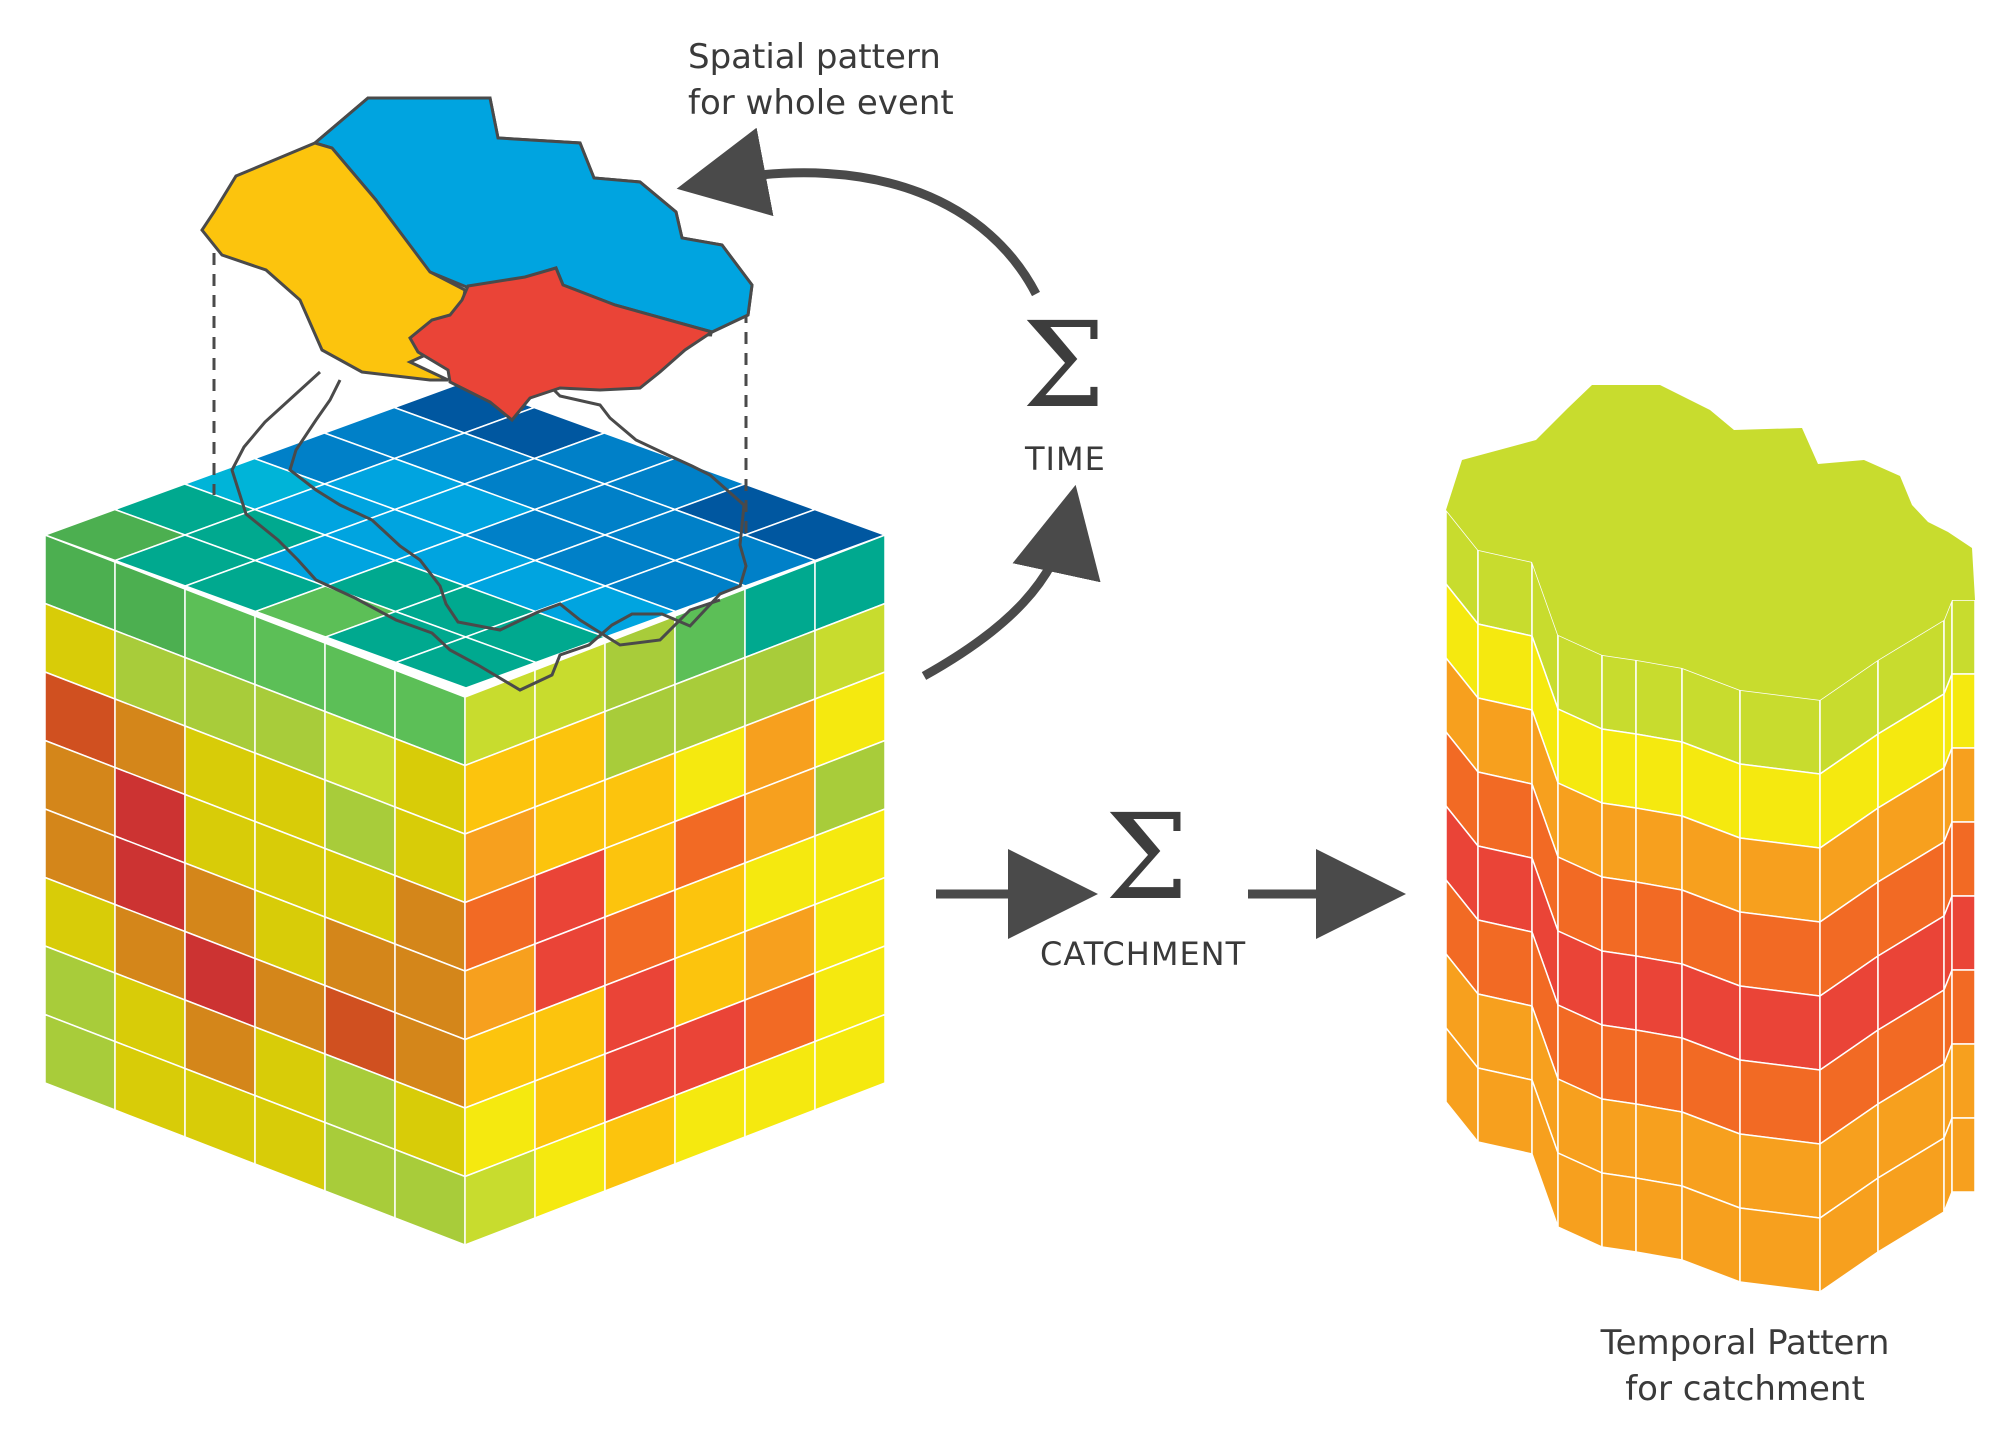 This screenshot has width=2000, height=1439. Describe the element at coordinates (1745, 1343) in the screenshot. I see `temporal-pattern-line1: Temporal Pattern` at that location.